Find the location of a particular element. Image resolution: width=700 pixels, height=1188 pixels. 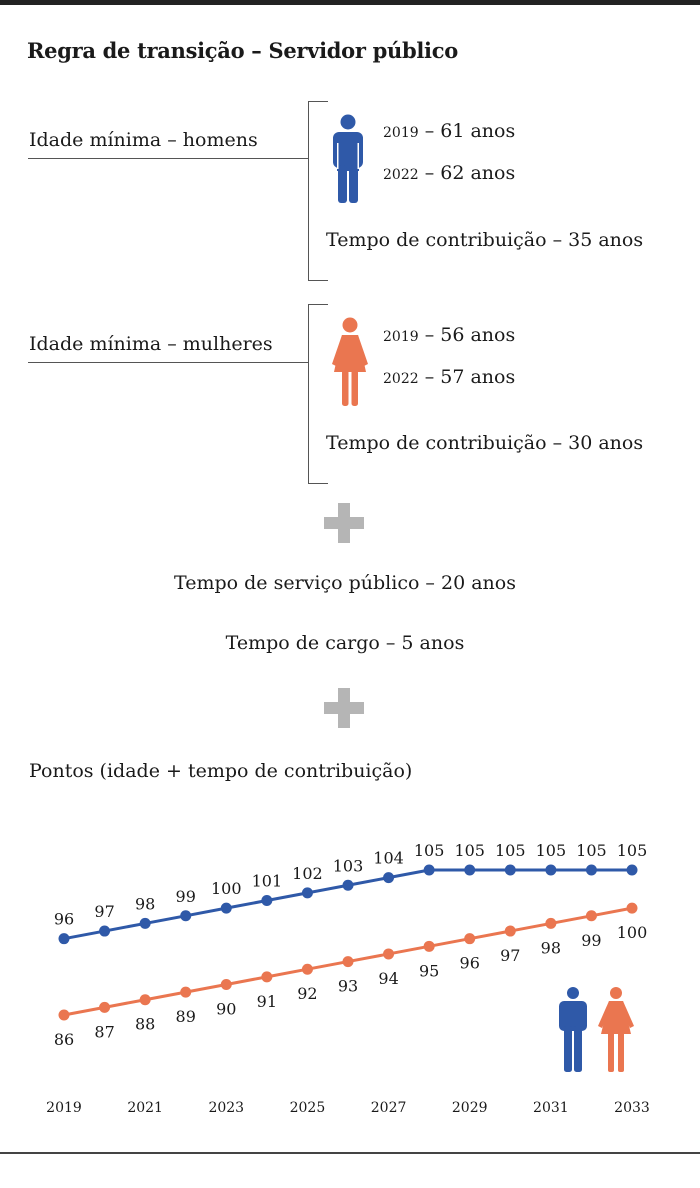

x-tick-label: 2029 is located at coordinates (470, 1108).